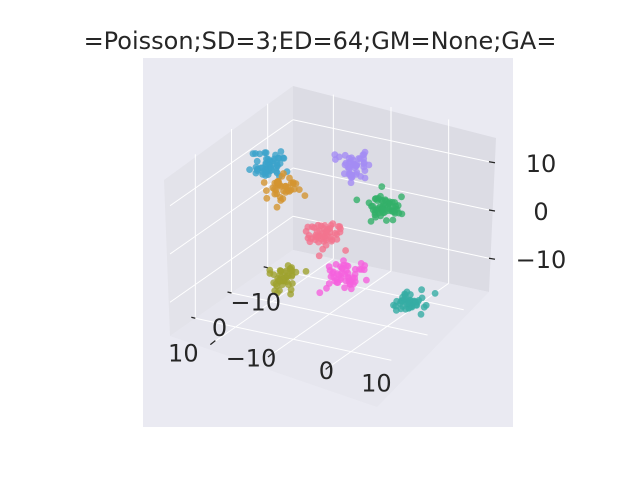 The height and width of the screenshot is (480, 640). I want to click on y-tick-label: −10, so click(251, 359).